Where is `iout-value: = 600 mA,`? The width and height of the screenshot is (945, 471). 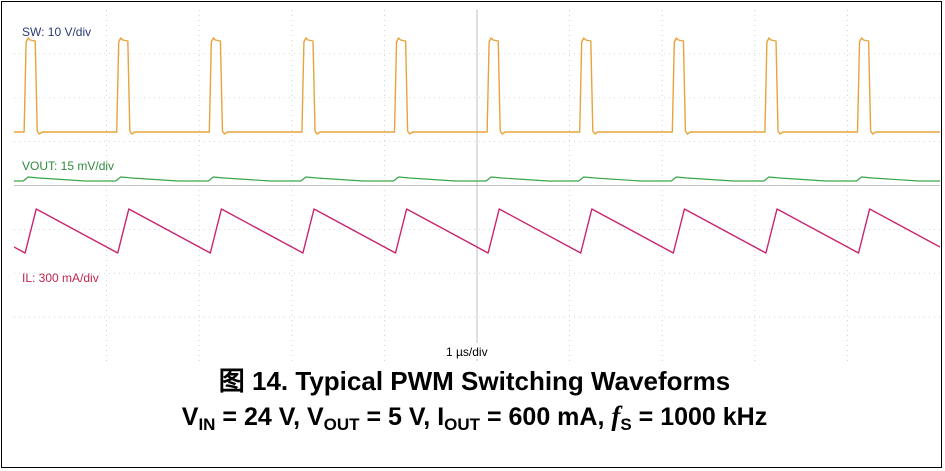 iout-value: = 600 mA, is located at coordinates (546, 417).